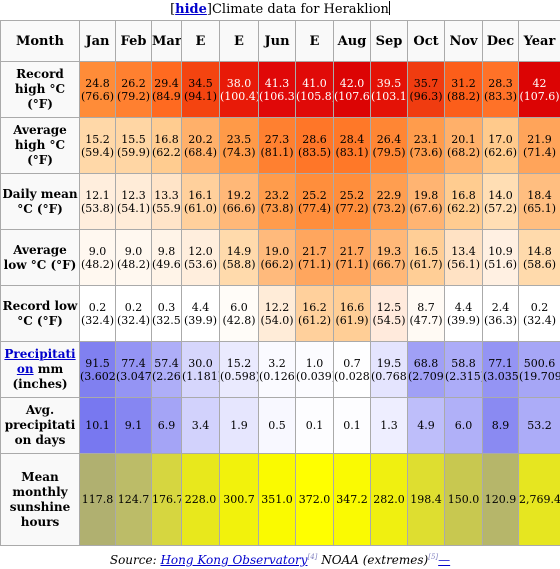  What do you see at coordinates (277, 500) in the screenshot?
I see `cell-sunshine-hours-jun: 351.0` at bounding box center [277, 500].